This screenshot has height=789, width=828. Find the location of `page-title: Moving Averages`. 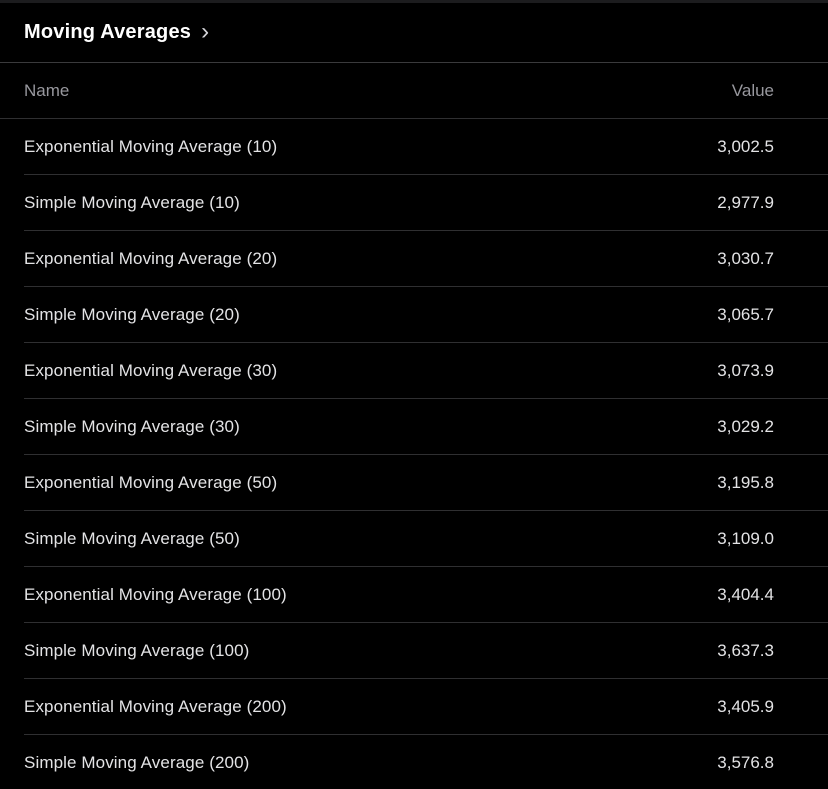

page-title: Moving Averages is located at coordinates (108, 32).